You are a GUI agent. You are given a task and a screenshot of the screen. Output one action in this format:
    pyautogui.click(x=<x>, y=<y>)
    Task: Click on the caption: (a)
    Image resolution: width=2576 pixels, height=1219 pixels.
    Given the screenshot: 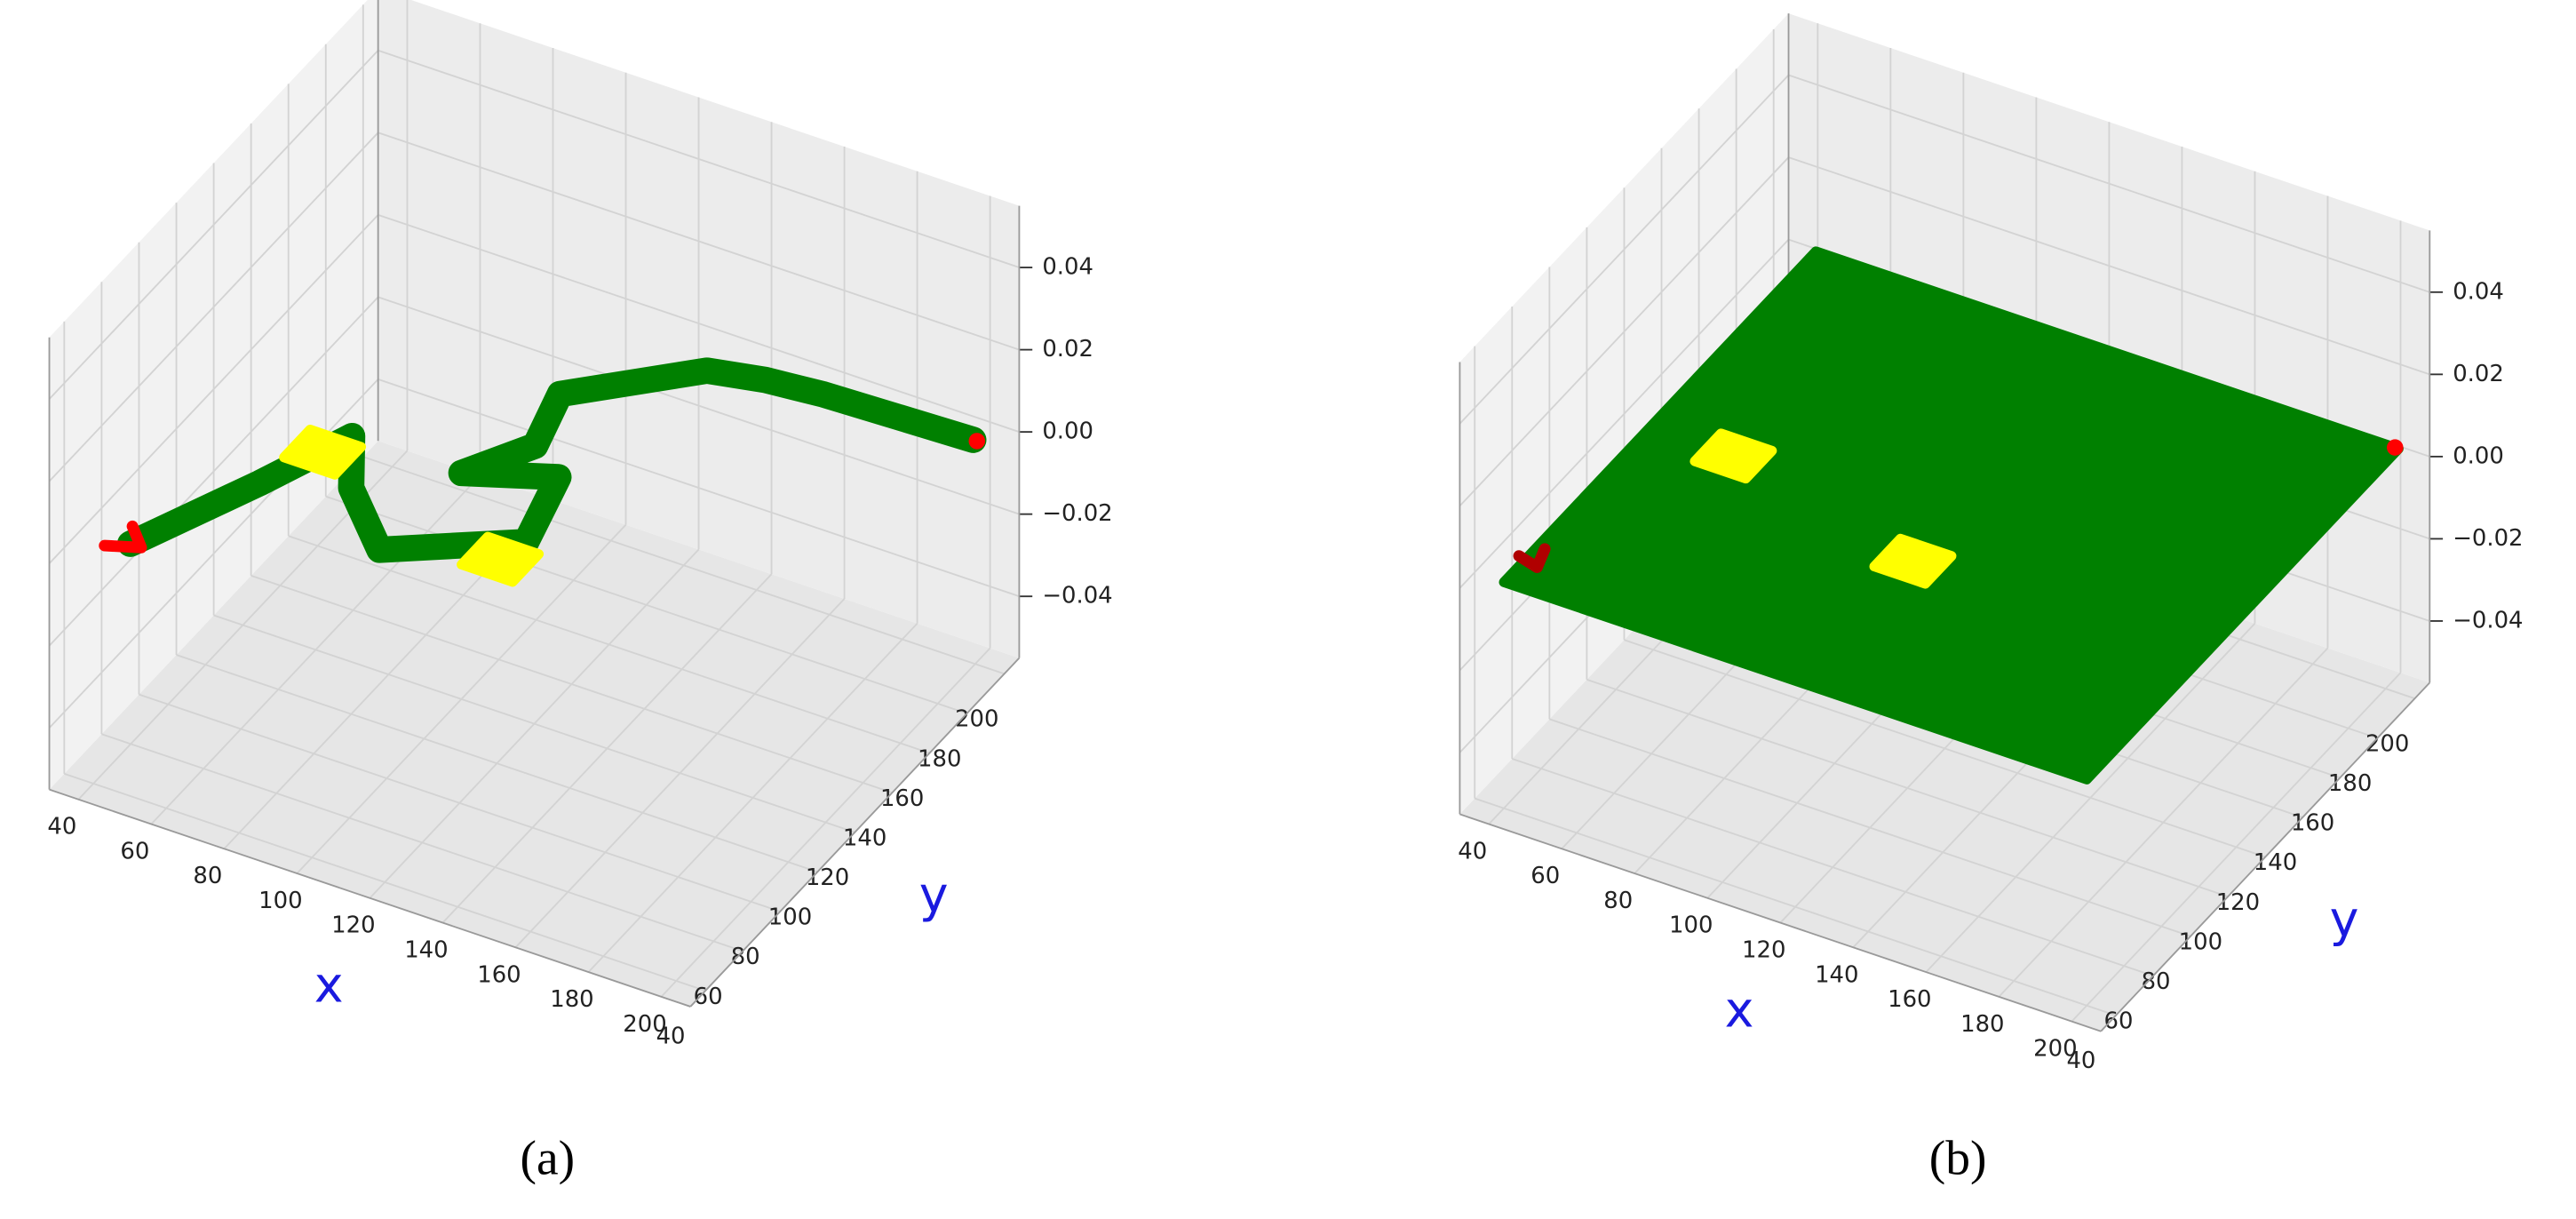 What is the action you would take?
    pyautogui.click(x=547, y=1158)
    